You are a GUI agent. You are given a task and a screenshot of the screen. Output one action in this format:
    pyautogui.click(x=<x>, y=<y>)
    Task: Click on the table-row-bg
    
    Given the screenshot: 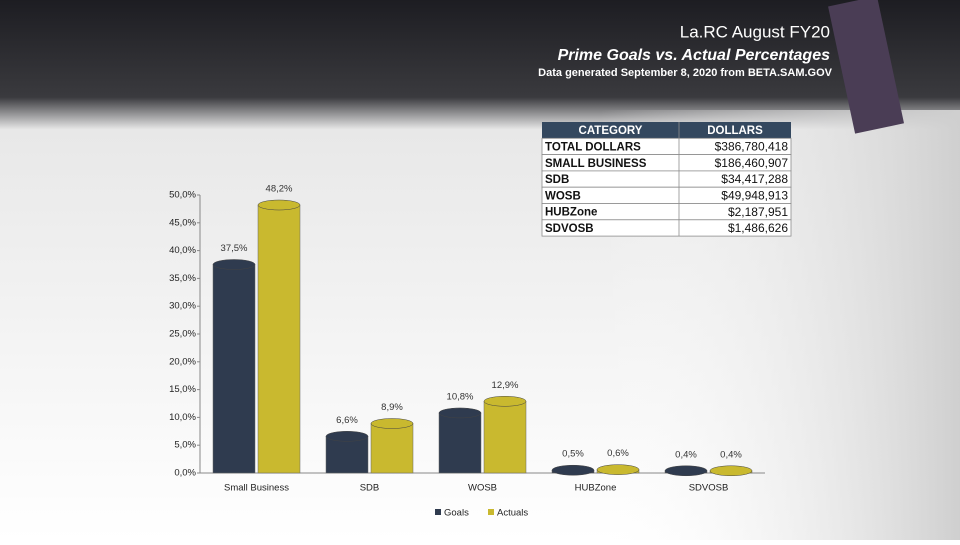 What is the action you would take?
    pyautogui.click(x=666, y=228)
    